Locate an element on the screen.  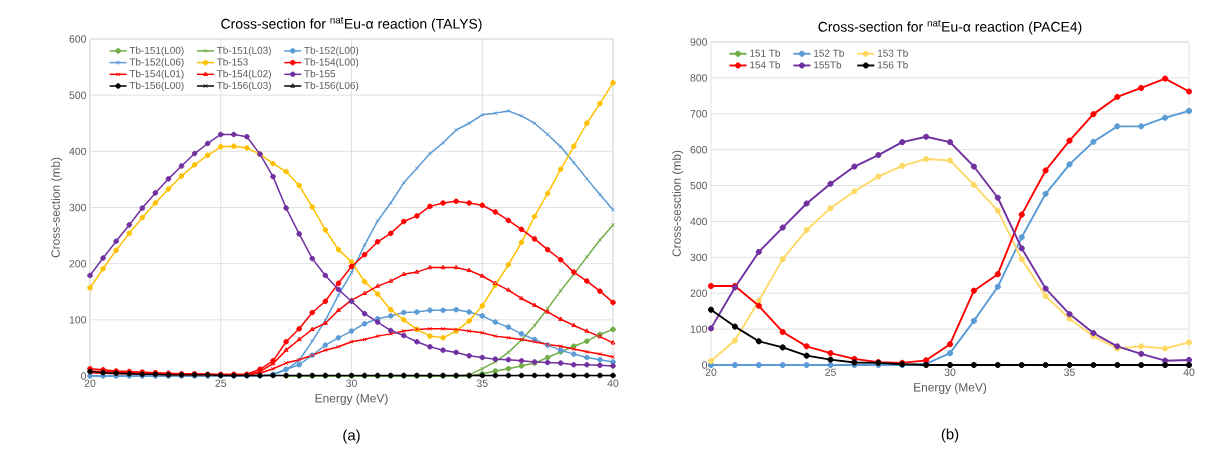
legend-label: 153 Tb is located at coordinates (893, 53).